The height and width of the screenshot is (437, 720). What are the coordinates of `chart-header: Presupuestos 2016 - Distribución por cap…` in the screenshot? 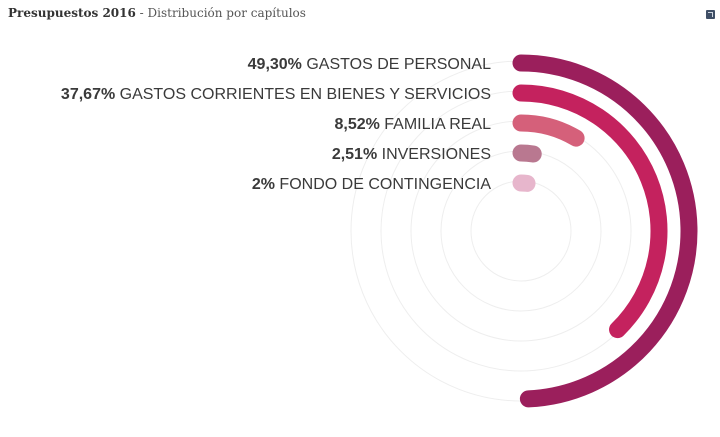 It's located at (157, 13).